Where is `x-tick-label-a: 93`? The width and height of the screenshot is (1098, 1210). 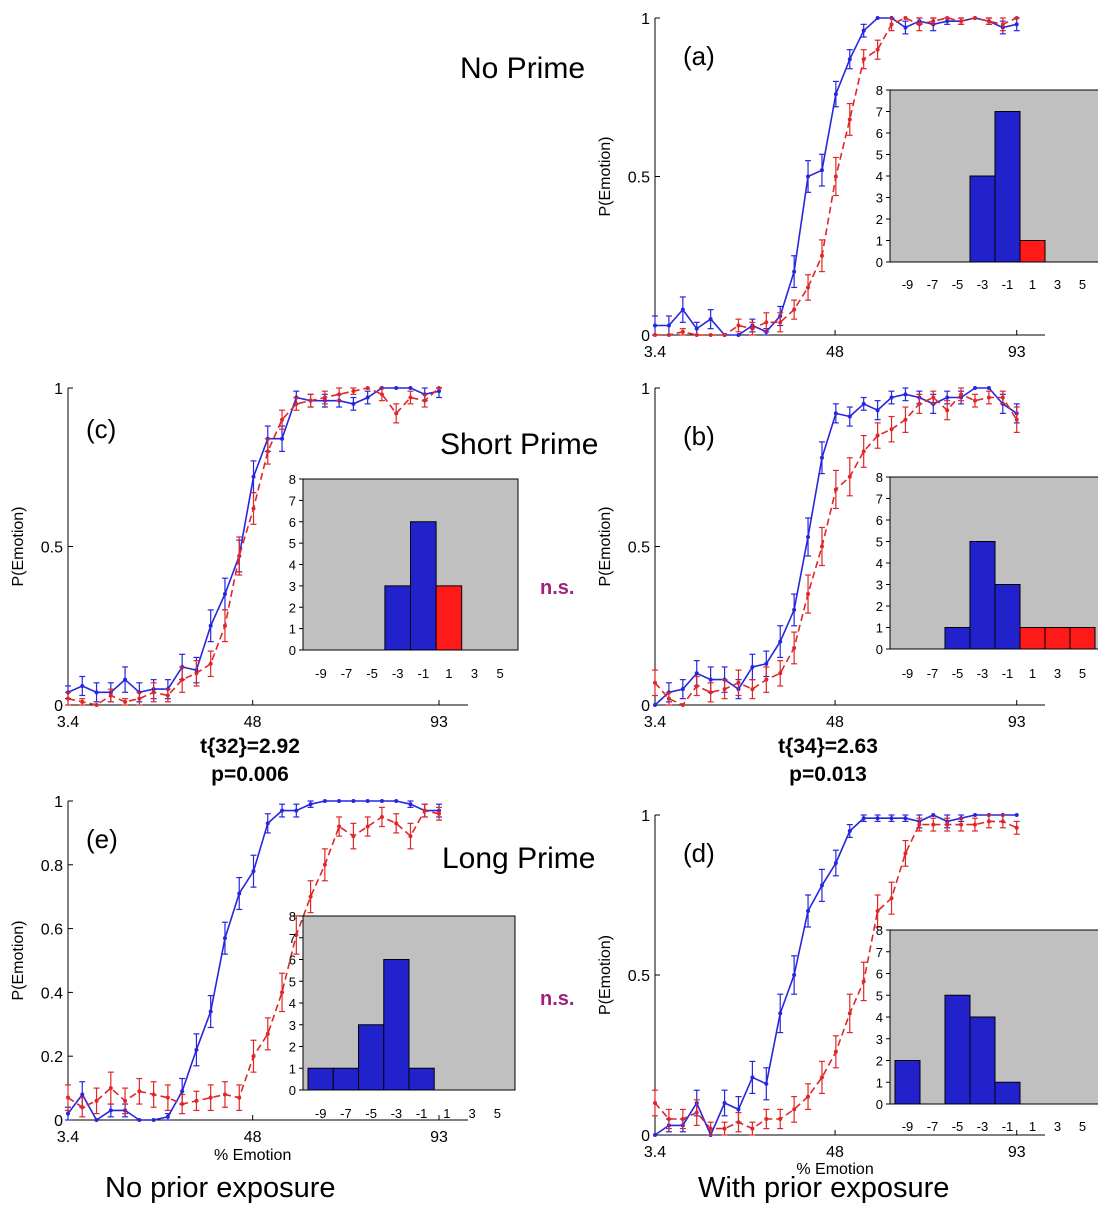
x-tick-label-a: 93 is located at coordinates (1017, 352).